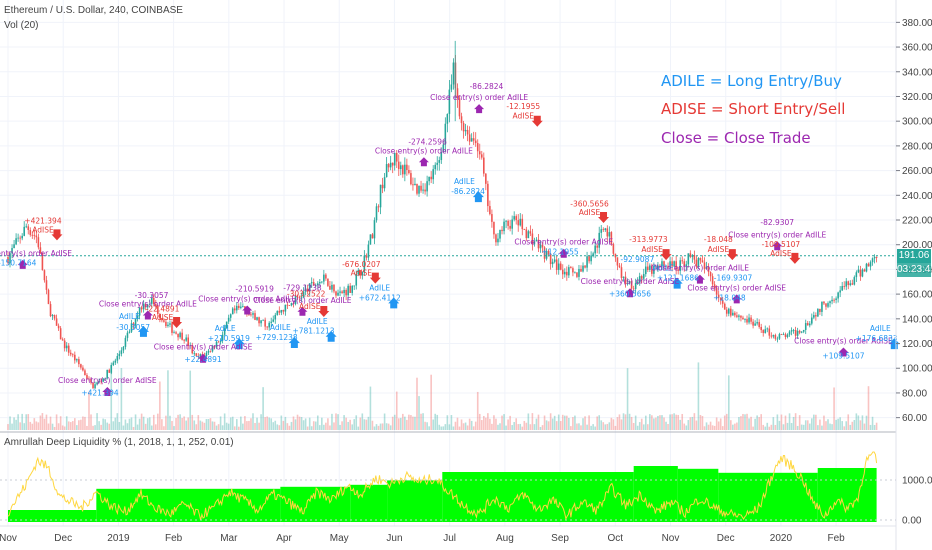 Image resolution: width=932 pixels, height=550 pixels. I want to click on indicator-tick-label: 0.00, so click(912, 521).